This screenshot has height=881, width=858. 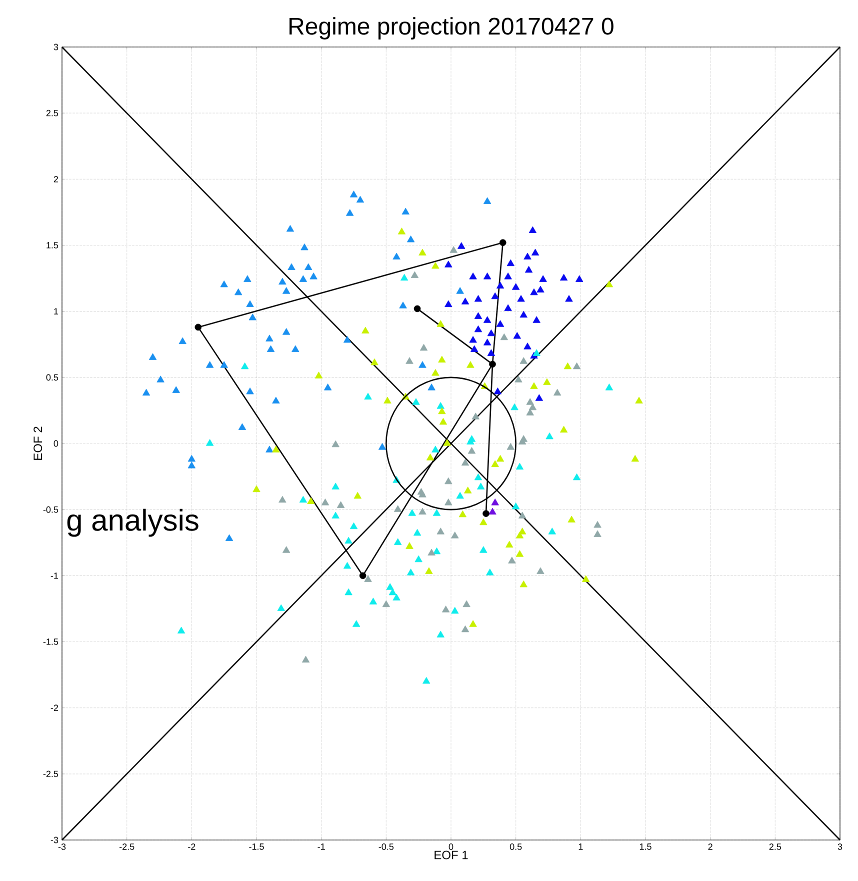 I want to click on y-tick-label: 1.5, so click(x=52, y=245).